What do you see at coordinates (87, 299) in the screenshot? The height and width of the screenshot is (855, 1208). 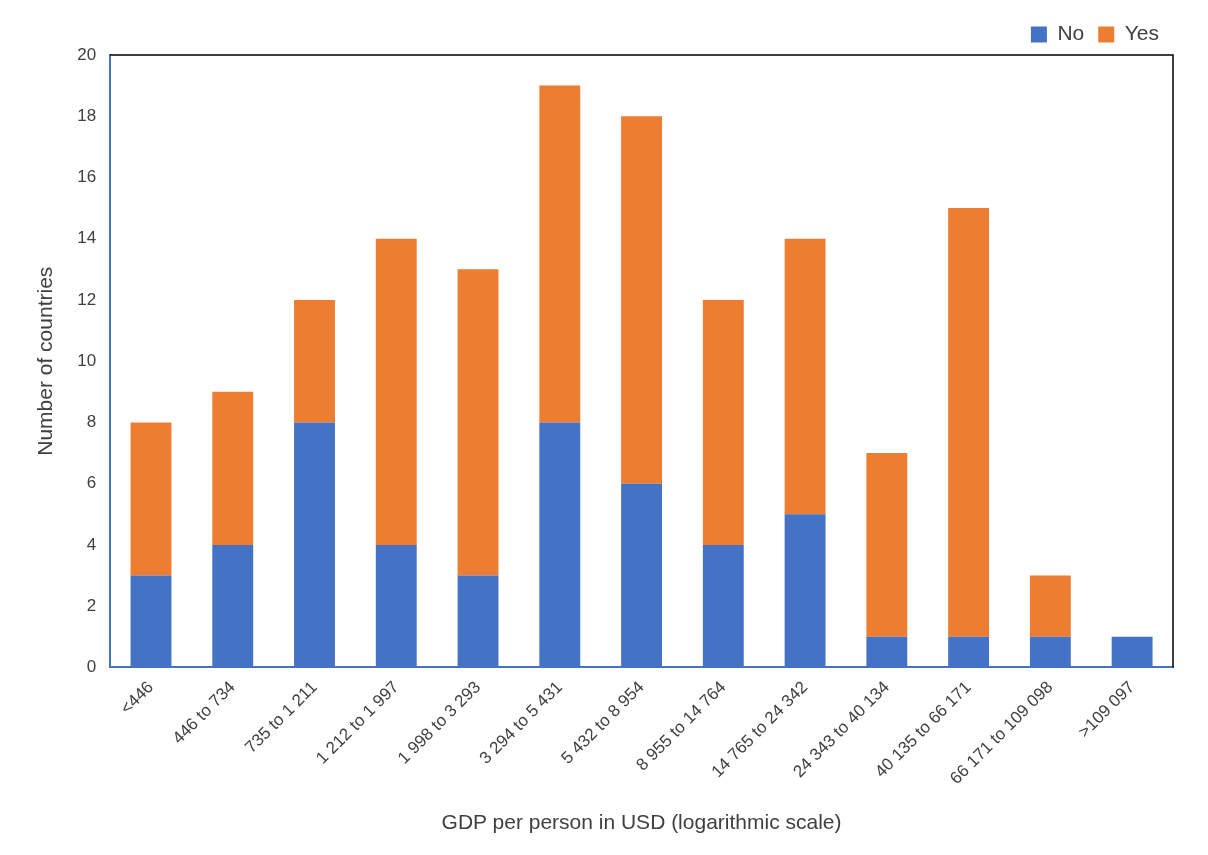 I see `y-tick-label: 12` at bounding box center [87, 299].